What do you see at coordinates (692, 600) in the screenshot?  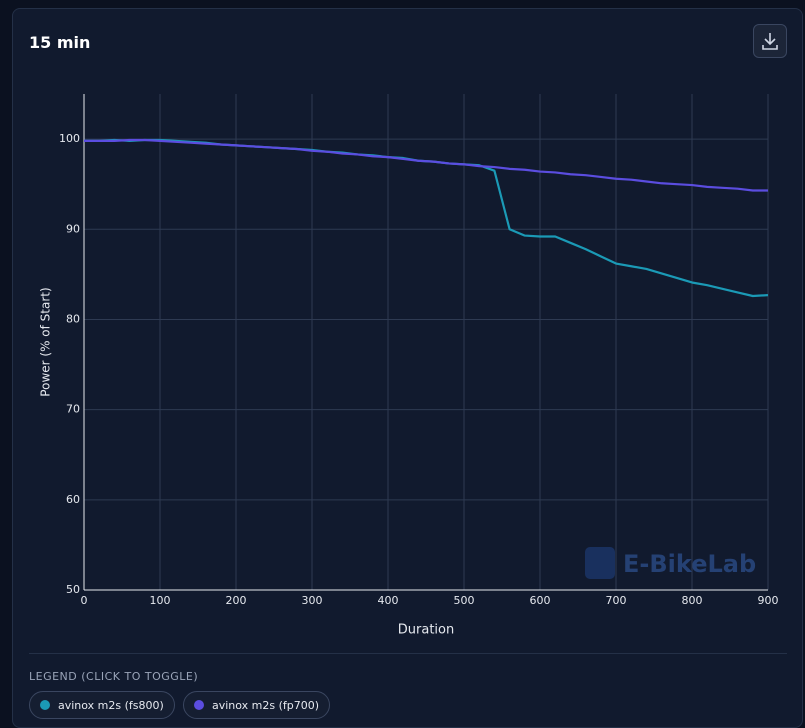 I see `x-tick-label: 800` at bounding box center [692, 600].